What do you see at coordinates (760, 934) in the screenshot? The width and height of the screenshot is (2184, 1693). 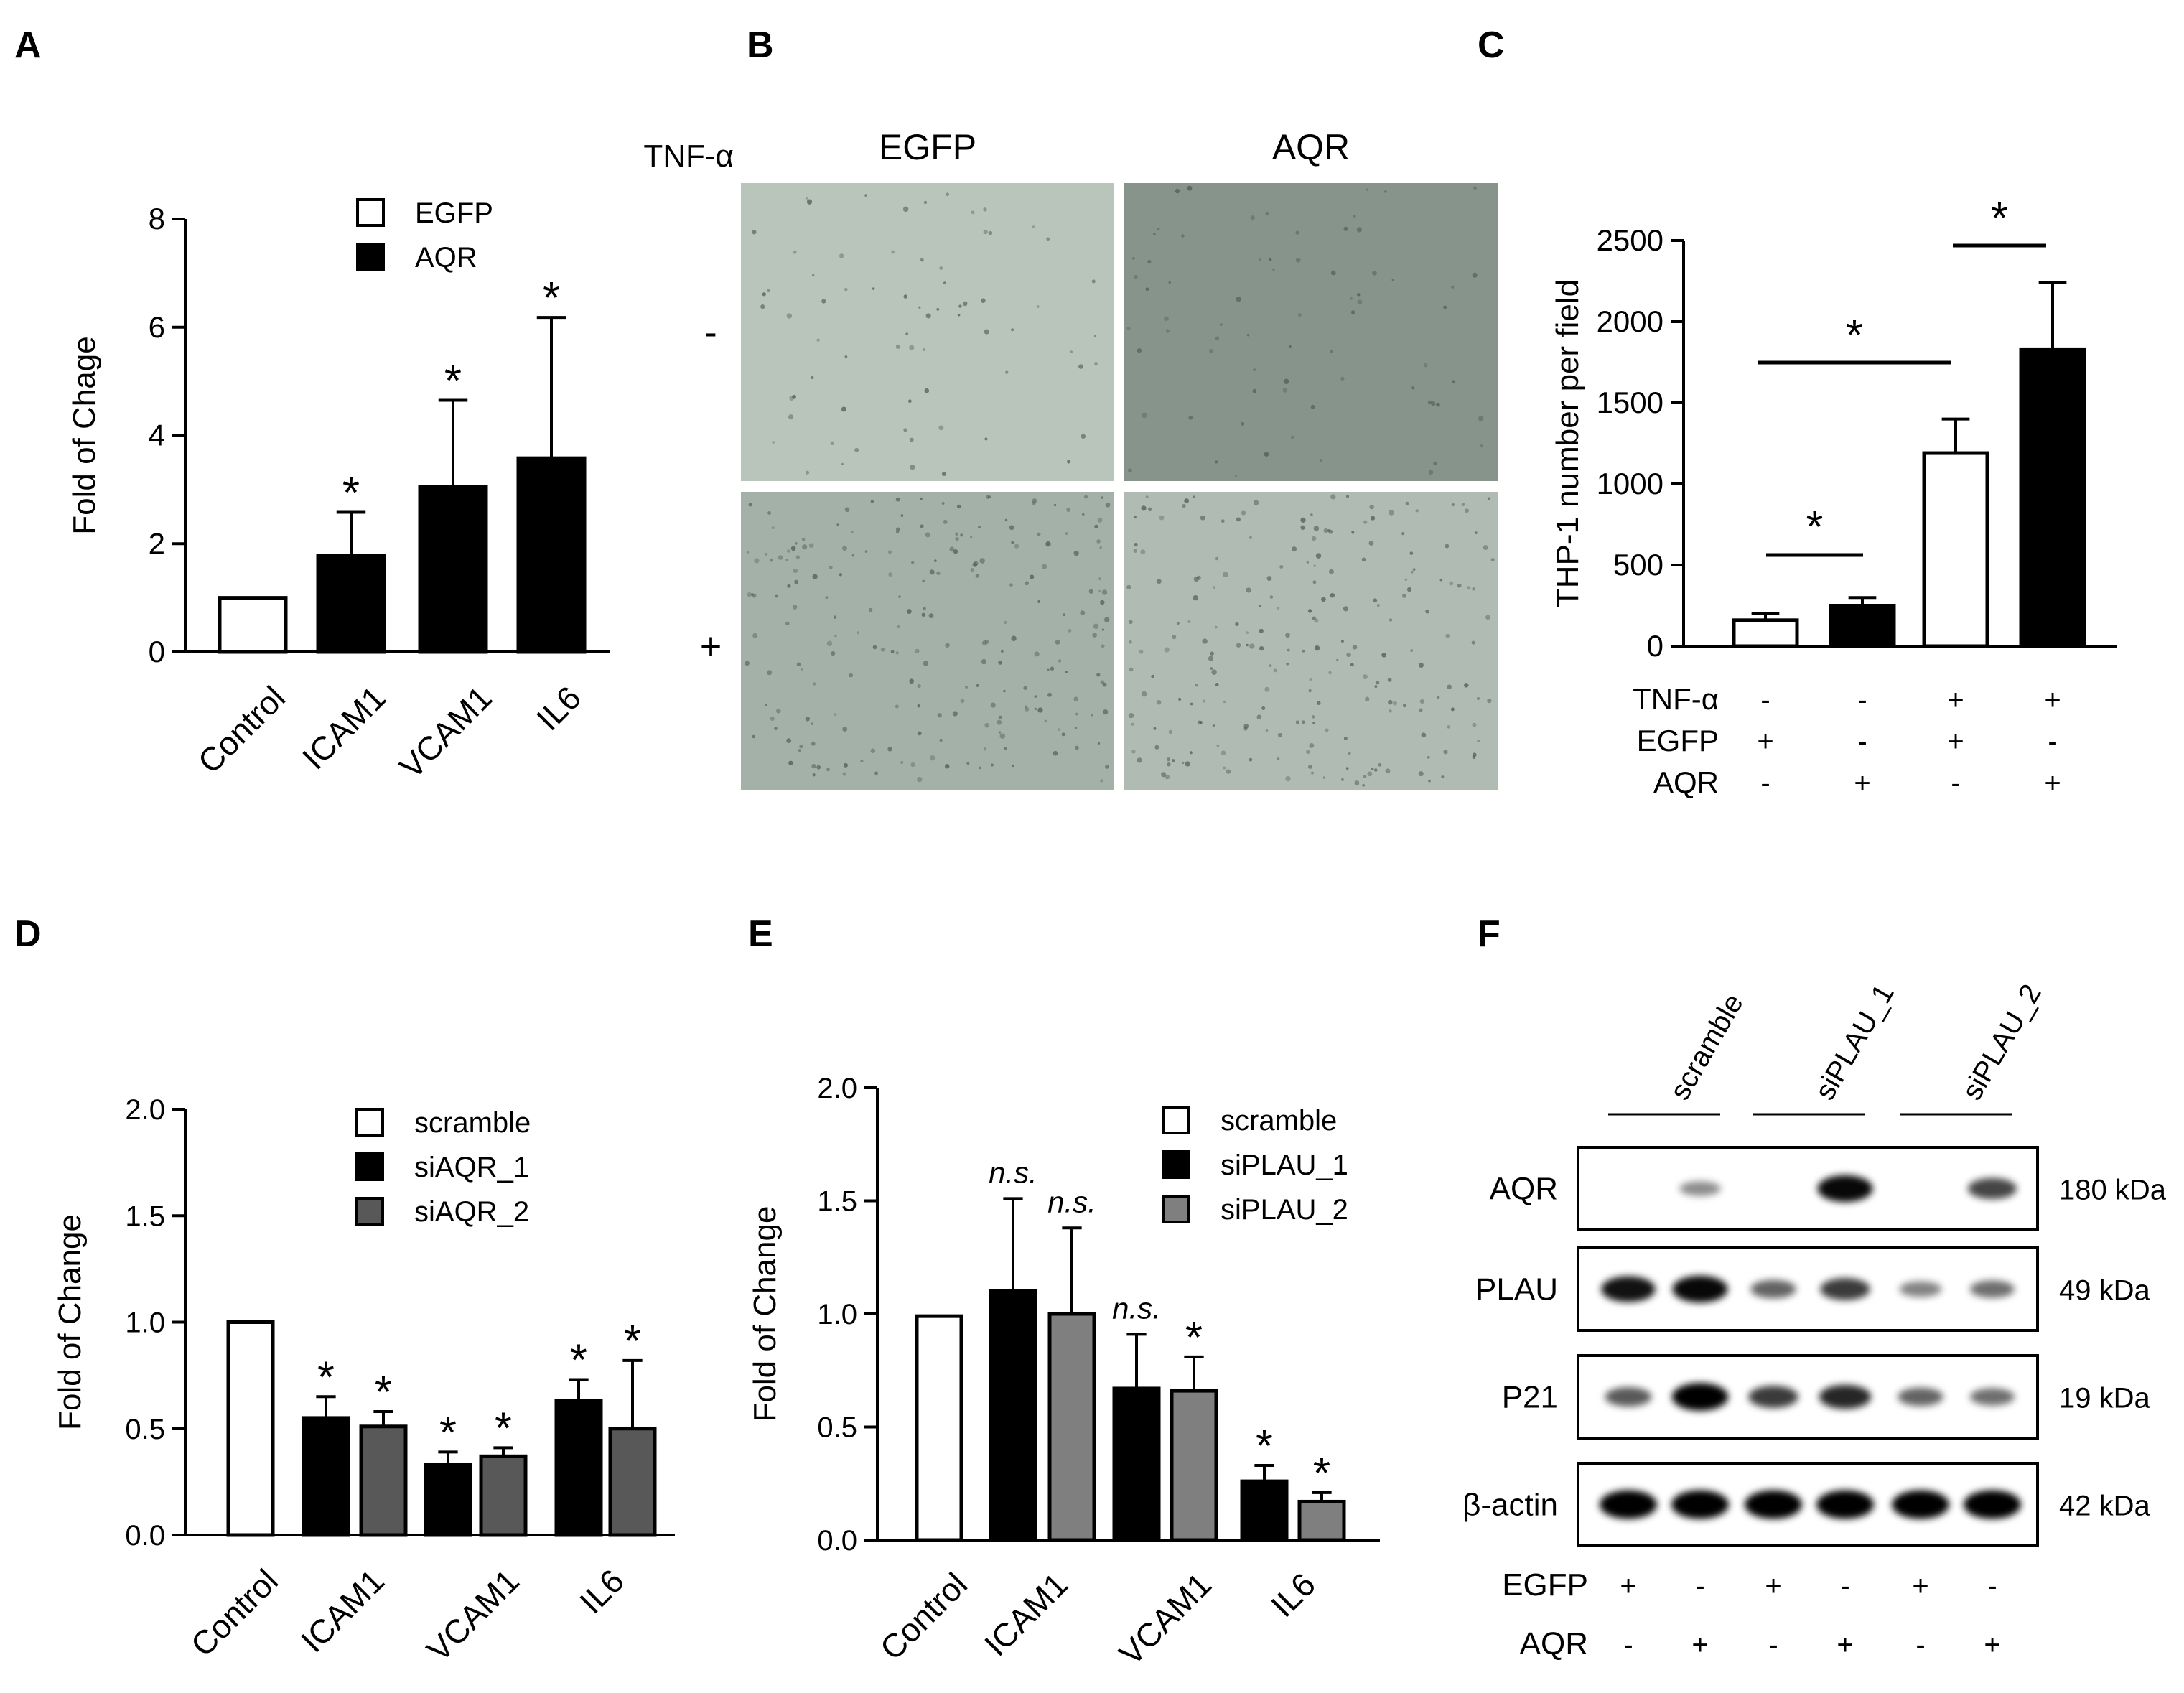 I see `panel-letter-e: E` at bounding box center [760, 934].